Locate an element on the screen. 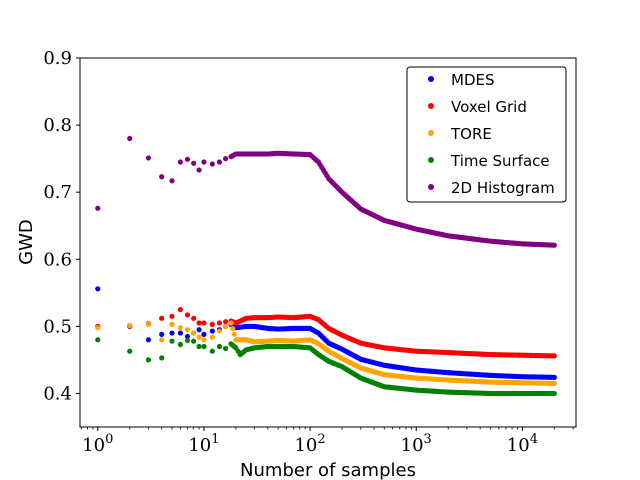 The image size is (640, 480). y-tick-label: 0.6 is located at coordinates (57, 259).